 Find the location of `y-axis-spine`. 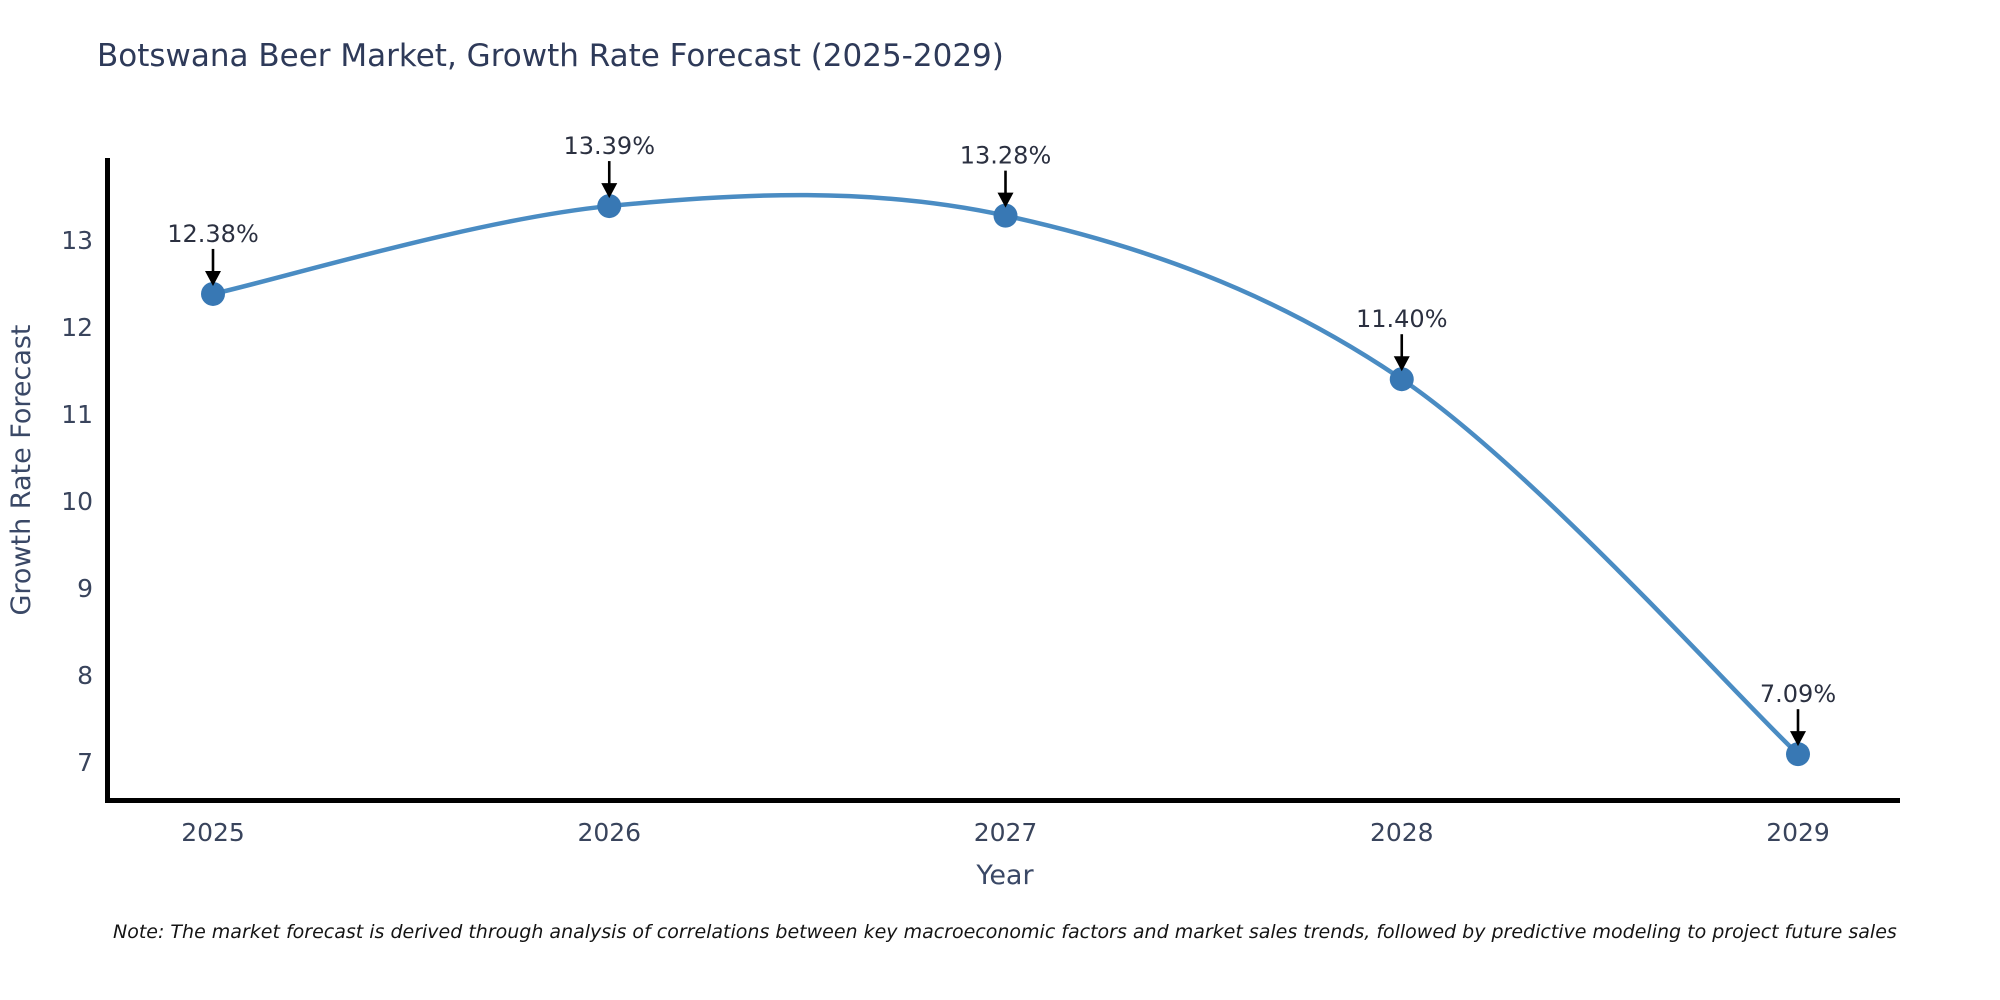

y-axis-spine is located at coordinates (107, 480).